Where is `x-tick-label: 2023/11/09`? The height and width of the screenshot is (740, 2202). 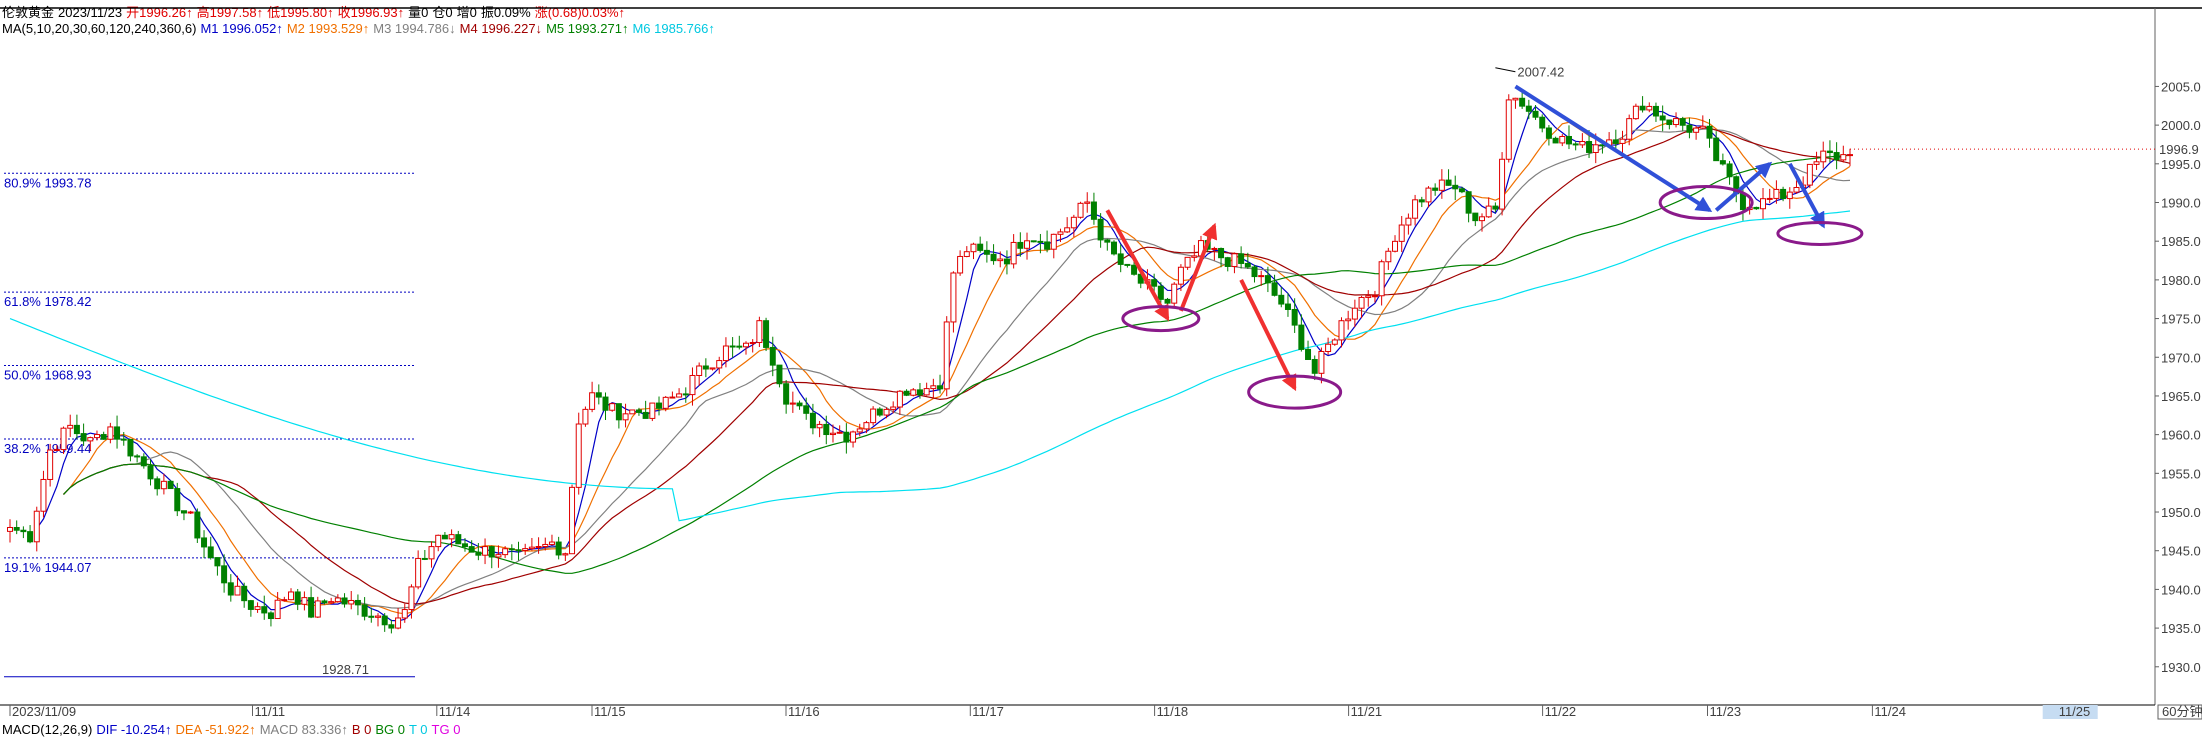
x-tick-label: 2023/11/09 is located at coordinates (44, 711).